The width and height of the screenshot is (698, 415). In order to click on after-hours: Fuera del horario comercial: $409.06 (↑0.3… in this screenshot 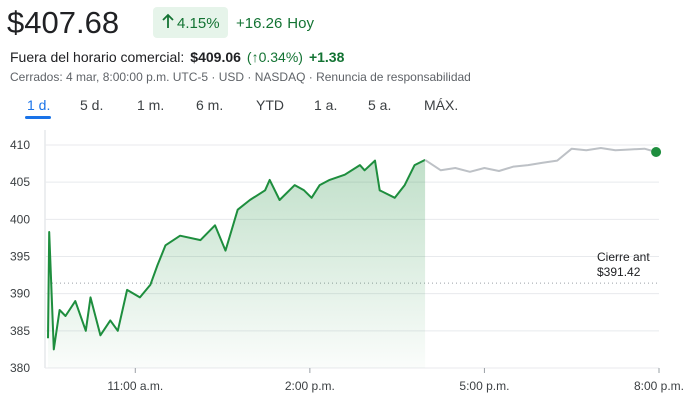, I will do `click(177, 57)`.